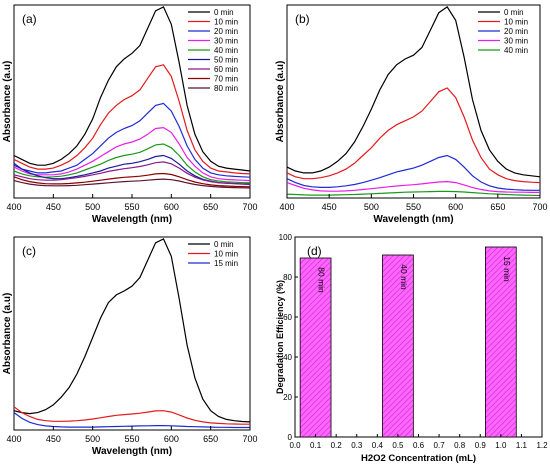 The image size is (550, 465). What do you see at coordinates (287, 277) in the screenshot?
I see `y-tick-label: 80` at bounding box center [287, 277].